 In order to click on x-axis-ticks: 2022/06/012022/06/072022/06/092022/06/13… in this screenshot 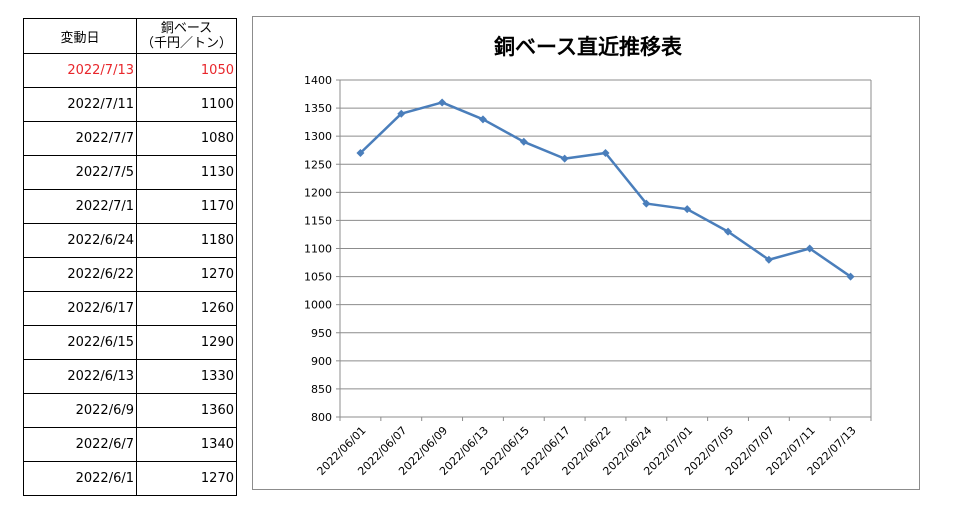, I will do `click(587, 451)`.